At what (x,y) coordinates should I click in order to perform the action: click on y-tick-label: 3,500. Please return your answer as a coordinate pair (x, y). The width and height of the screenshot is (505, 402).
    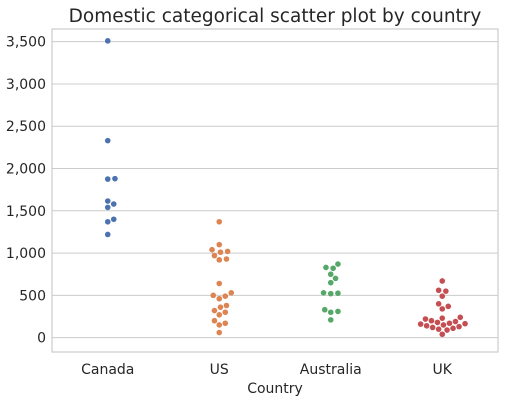
    Looking at the image, I should click on (26, 43).